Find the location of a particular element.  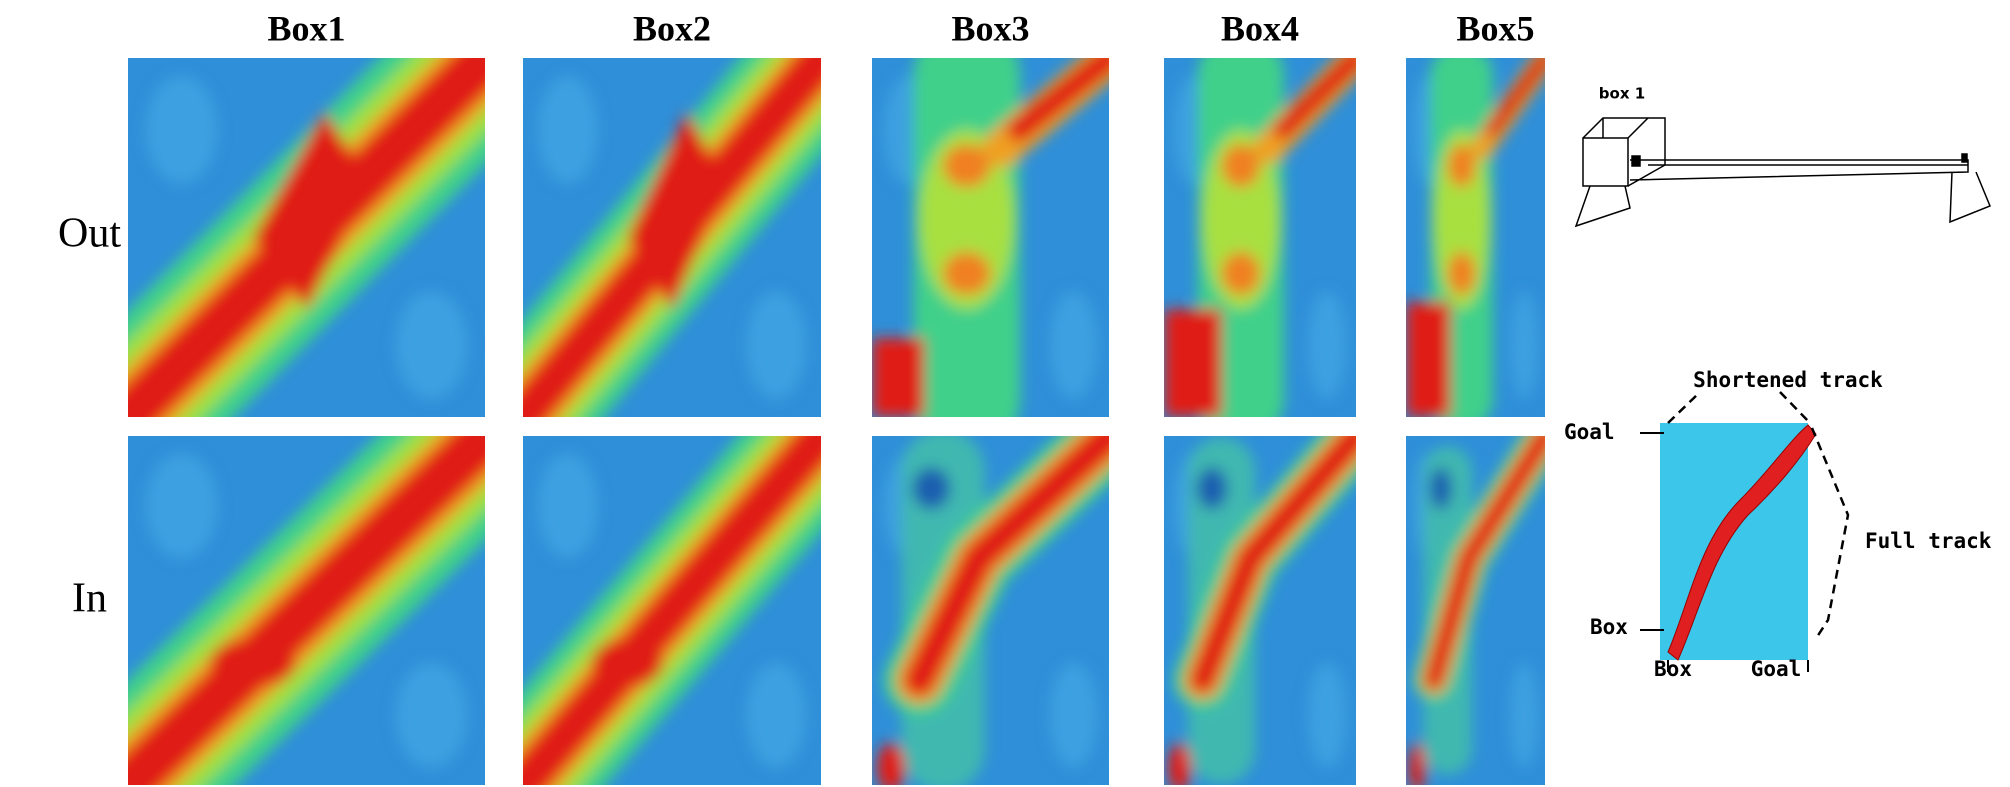

row-label: In is located at coordinates (89, 599).